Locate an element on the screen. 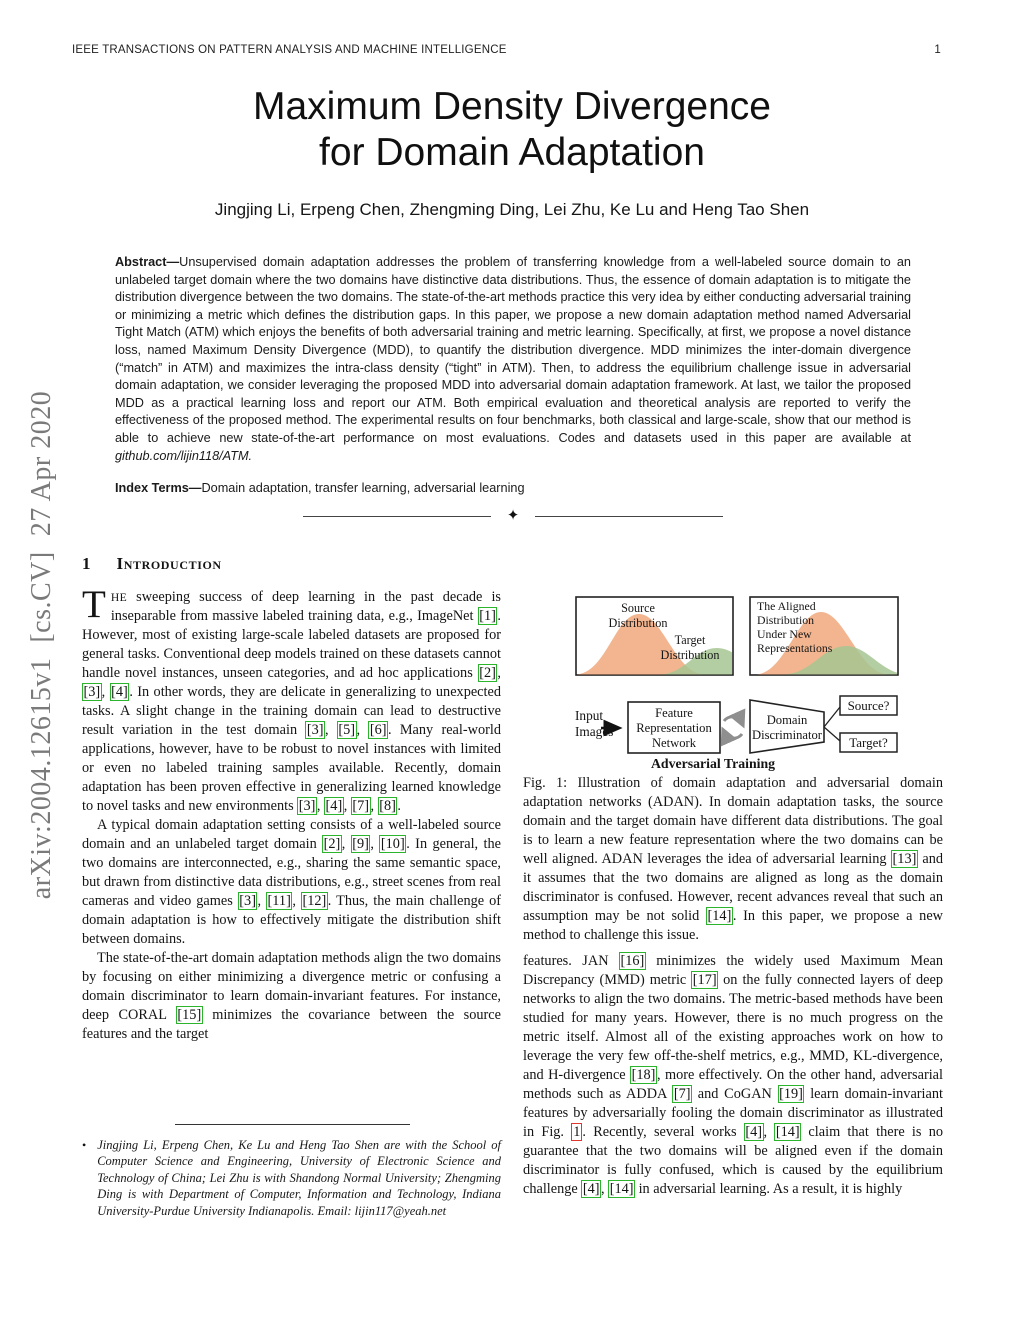  target-question-label: Target? is located at coordinates (868, 742).